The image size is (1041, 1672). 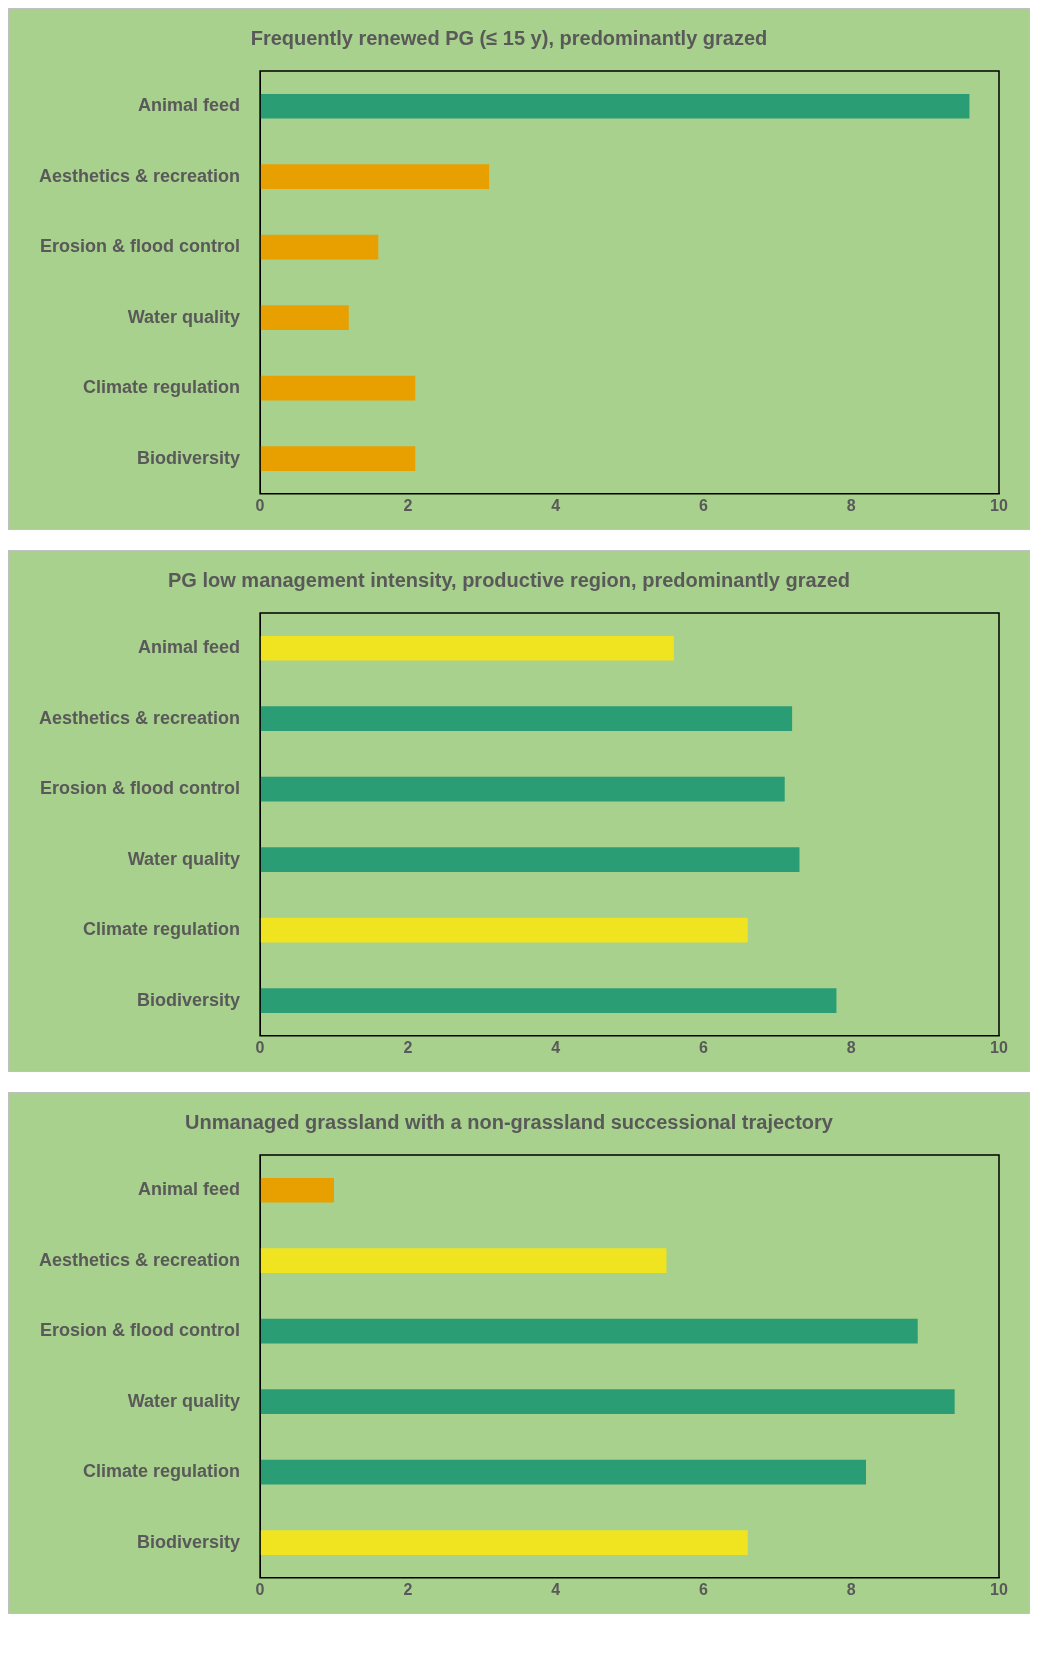 I want to click on chart-title: Frequently renewed PG (≤ 15 y), predominantly grazed, so click(x=509, y=37).